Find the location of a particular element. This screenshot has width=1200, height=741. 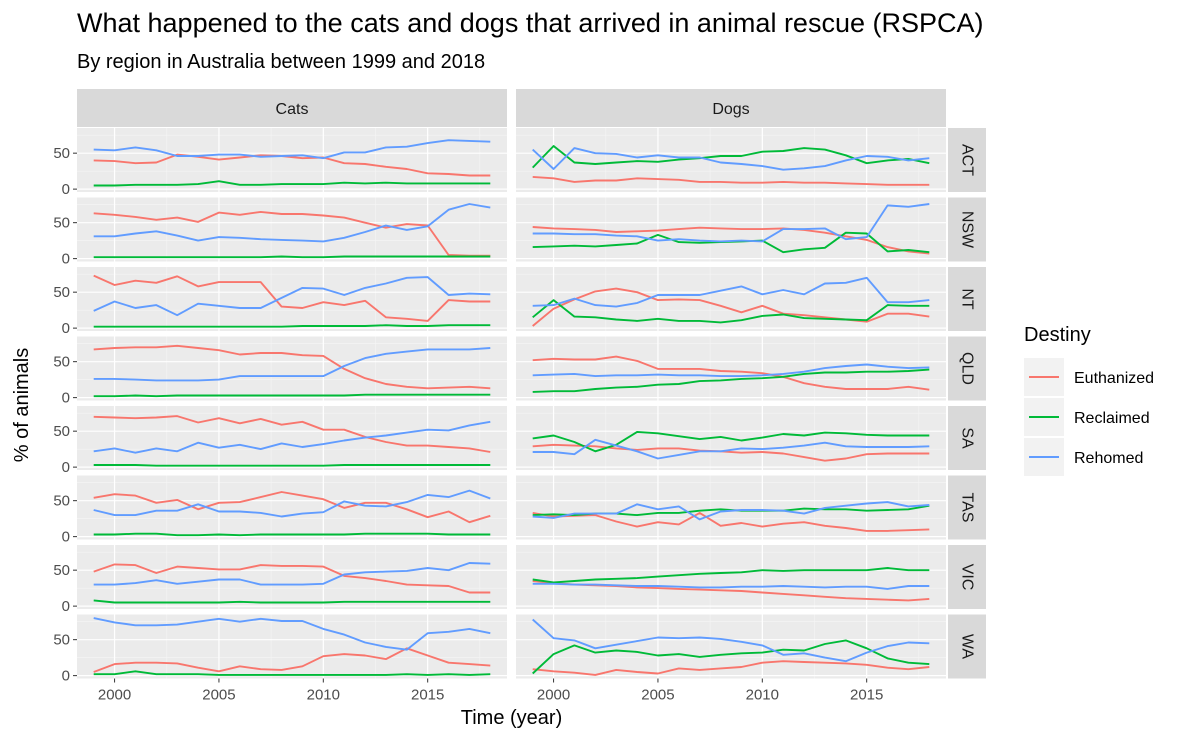

facet-strip-label: NSW is located at coordinates (967, 230).